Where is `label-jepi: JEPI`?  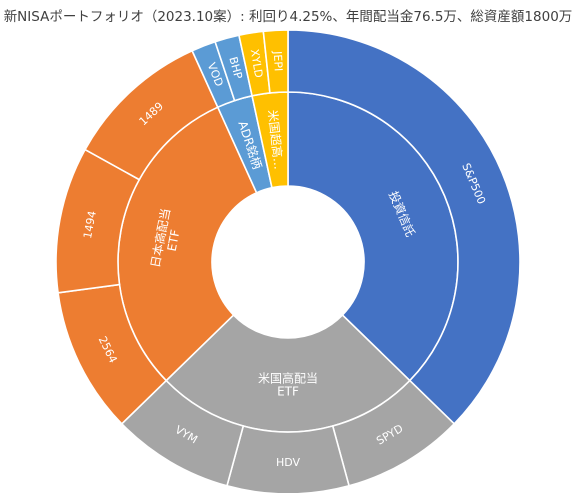
label-jepi: JEPI is located at coordinates (278, 61).